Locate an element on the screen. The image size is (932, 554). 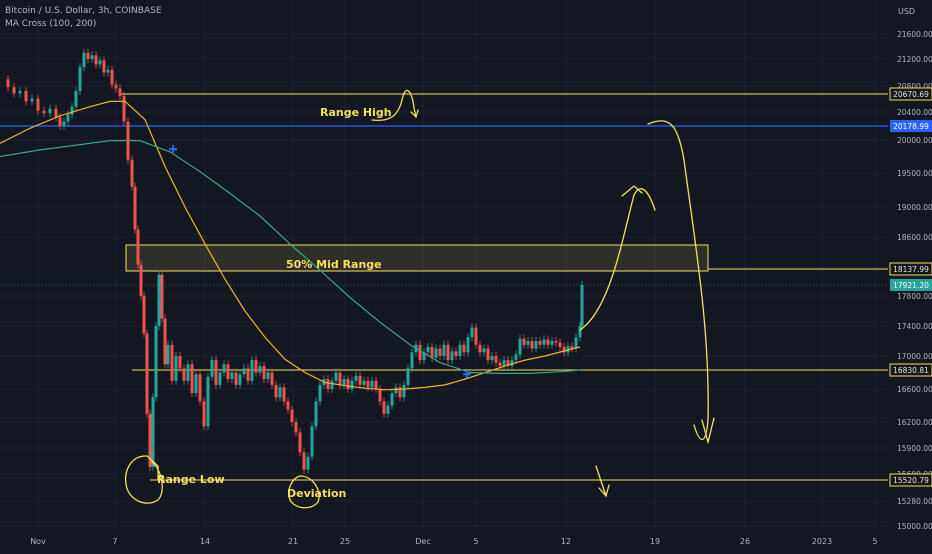
time-tick-label: 14 is located at coordinates (205, 541).